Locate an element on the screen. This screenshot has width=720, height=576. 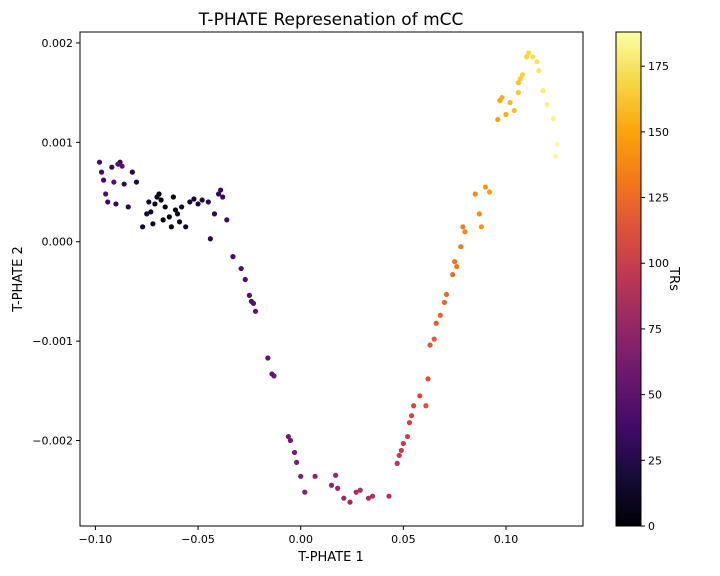
colorbar-tick-label: 50 is located at coordinates (655, 395).